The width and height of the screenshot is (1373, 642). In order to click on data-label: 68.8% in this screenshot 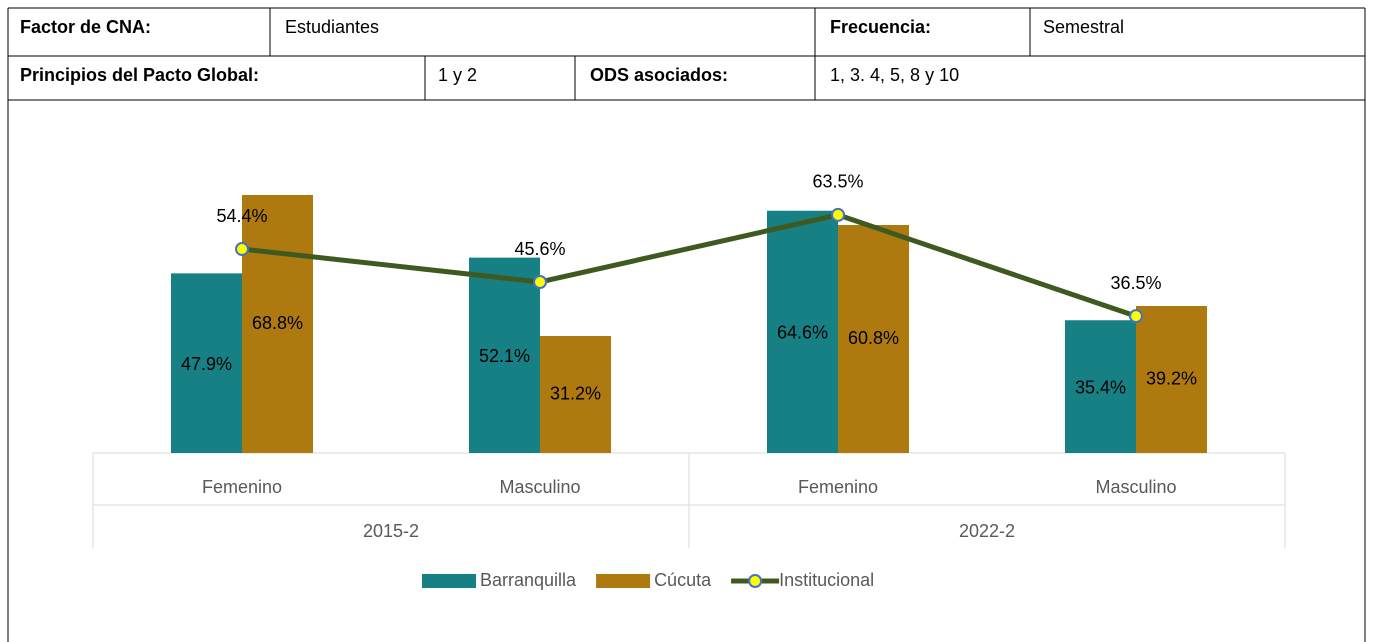, I will do `click(277, 323)`.